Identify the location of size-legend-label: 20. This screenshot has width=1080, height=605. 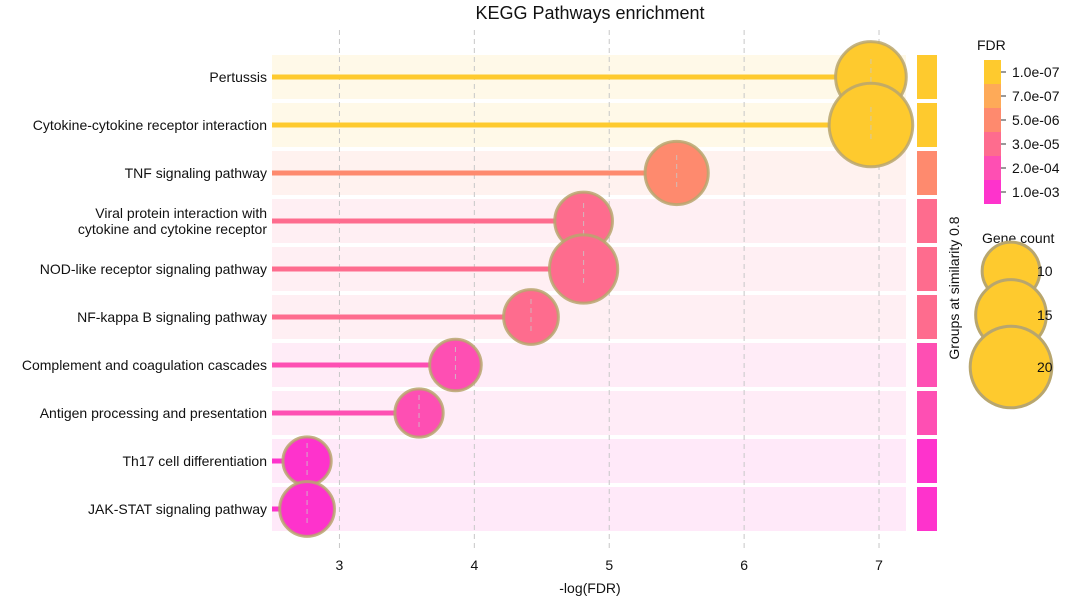
(1045, 367).